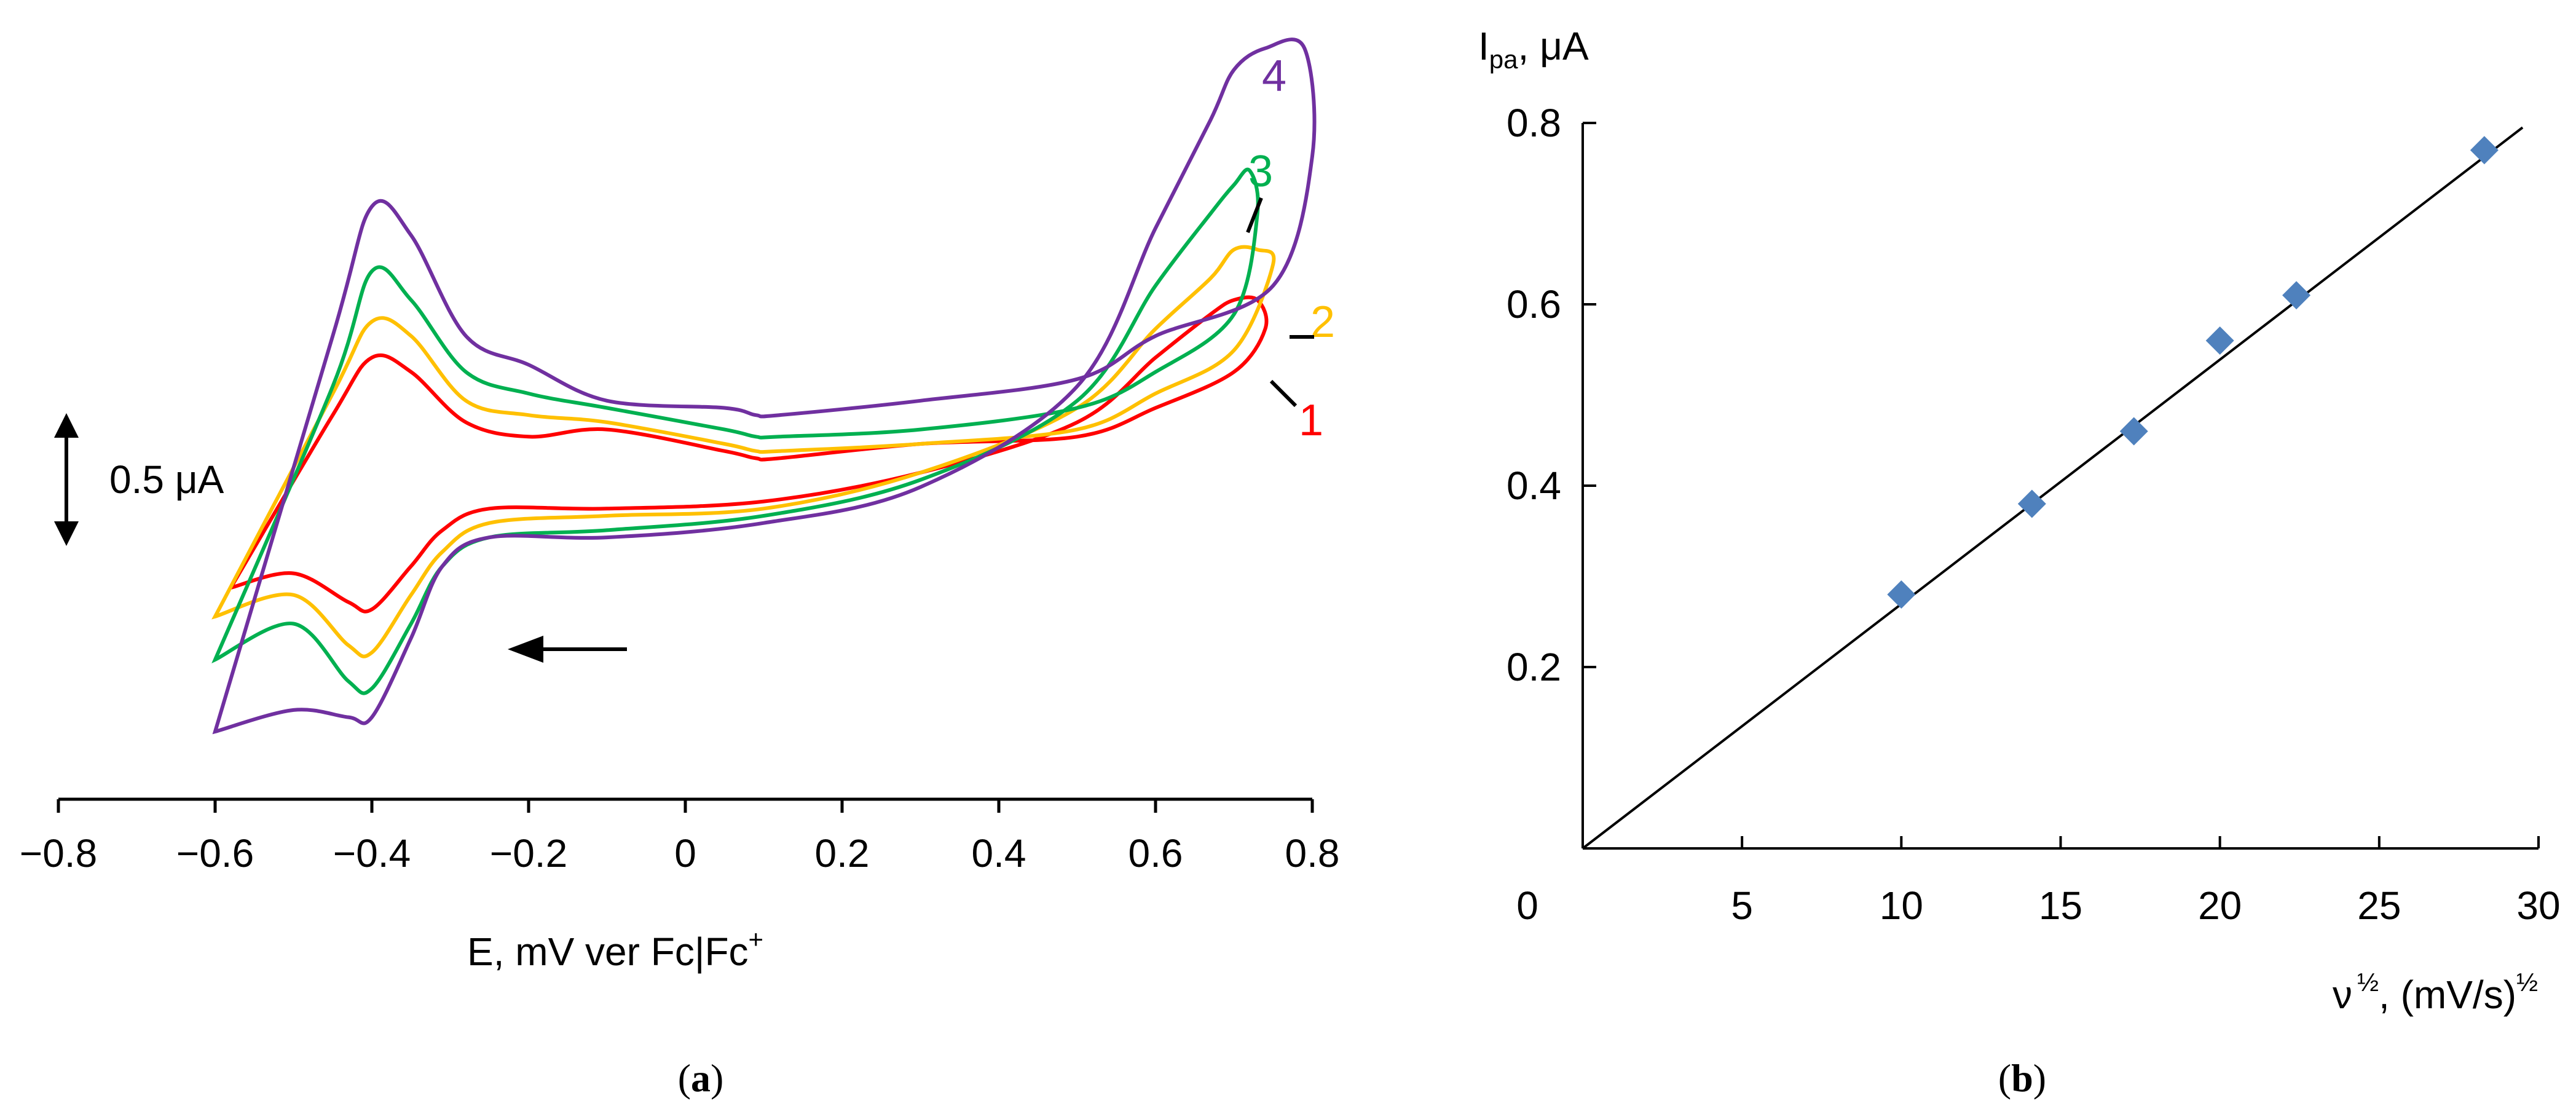 Image resolution: width=2576 pixels, height=1106 pixels. I want to click on x-tick-label-b: 5, so click(1742, 906).